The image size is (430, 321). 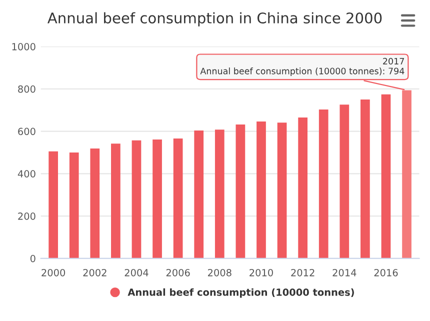 What do you see at coordinates (386, 272) in the screenshot?
I see `x-tick-label: 2016` at bounding box center [386, 272].